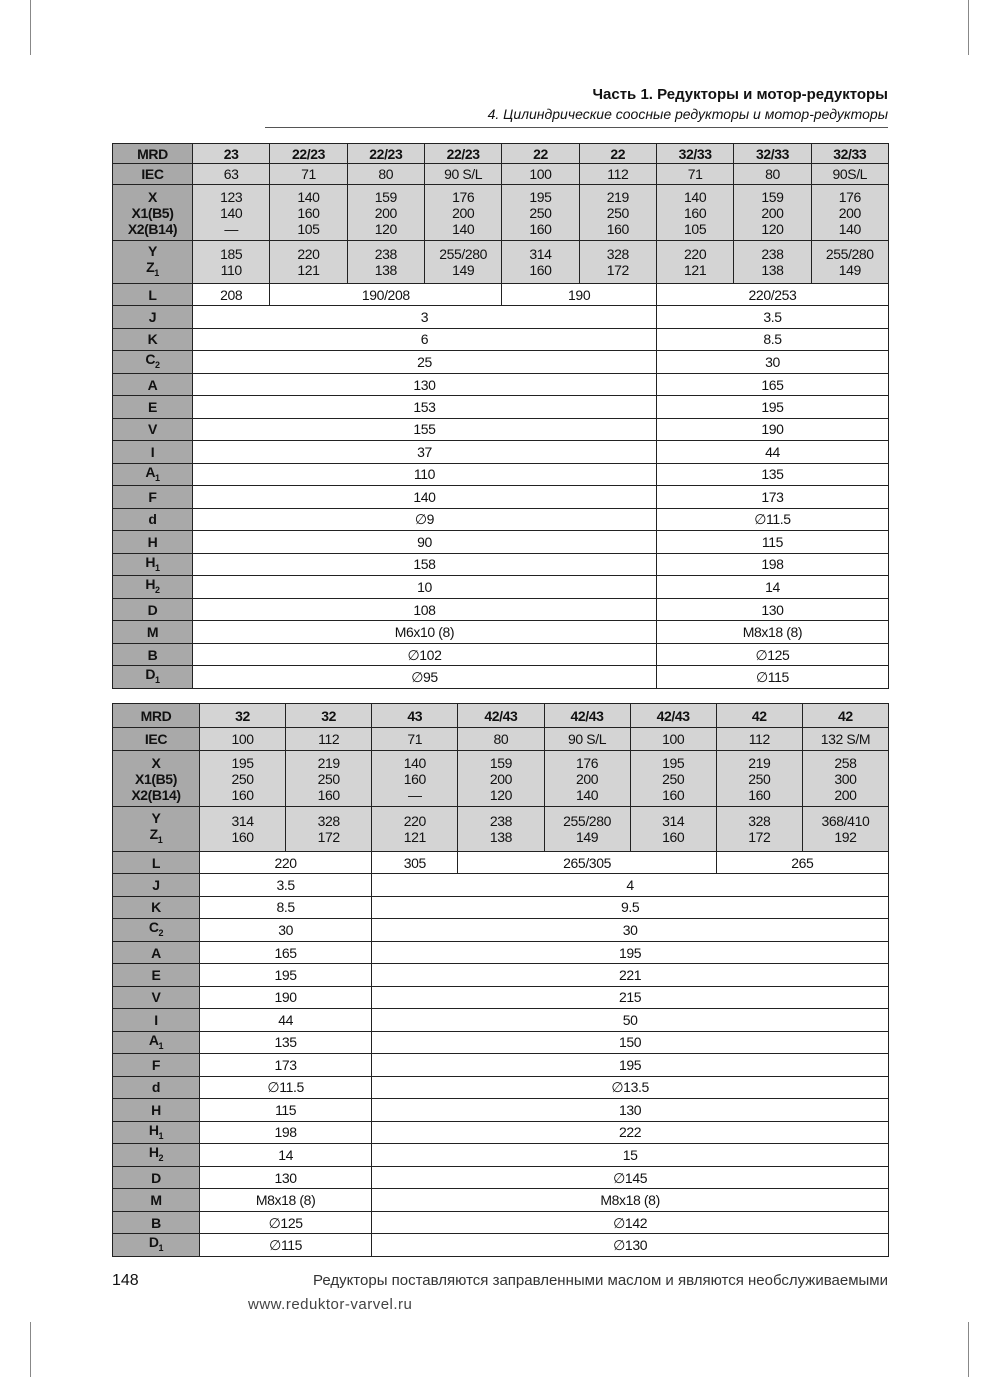 This screenshot has height=1377, width=1000. I want to click on table-row: M M8x18 (8) M8x18 (8), so click(500, 1200).